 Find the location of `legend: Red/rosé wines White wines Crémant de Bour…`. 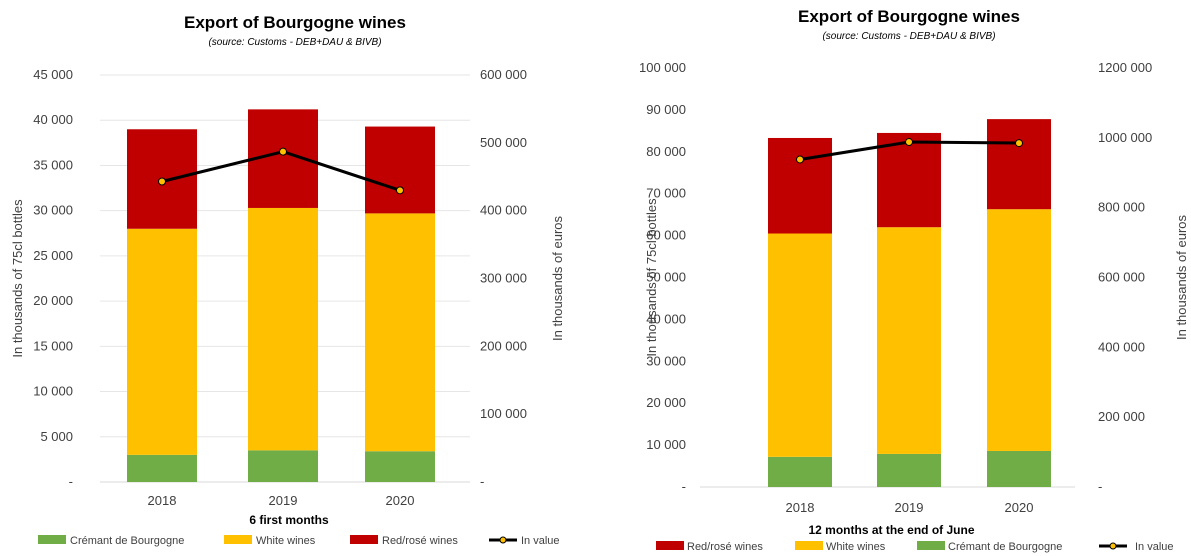

legend: Red/rosé wines White wines Crémant de Bour… is located at coordinates (915, 547).